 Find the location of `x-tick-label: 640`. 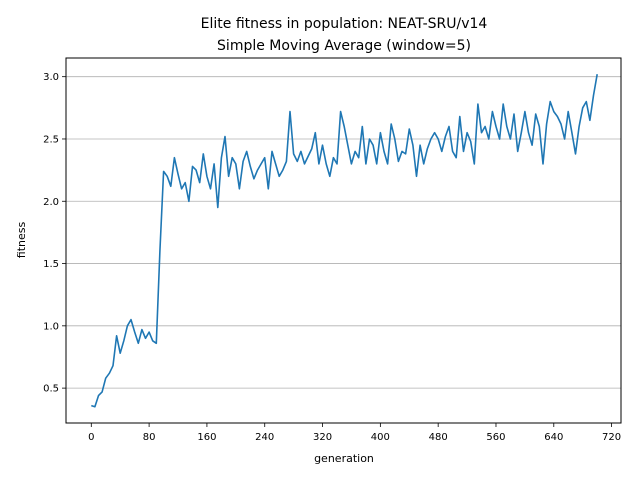

x-tick-label: 640 is located at coordinates (553, 437).